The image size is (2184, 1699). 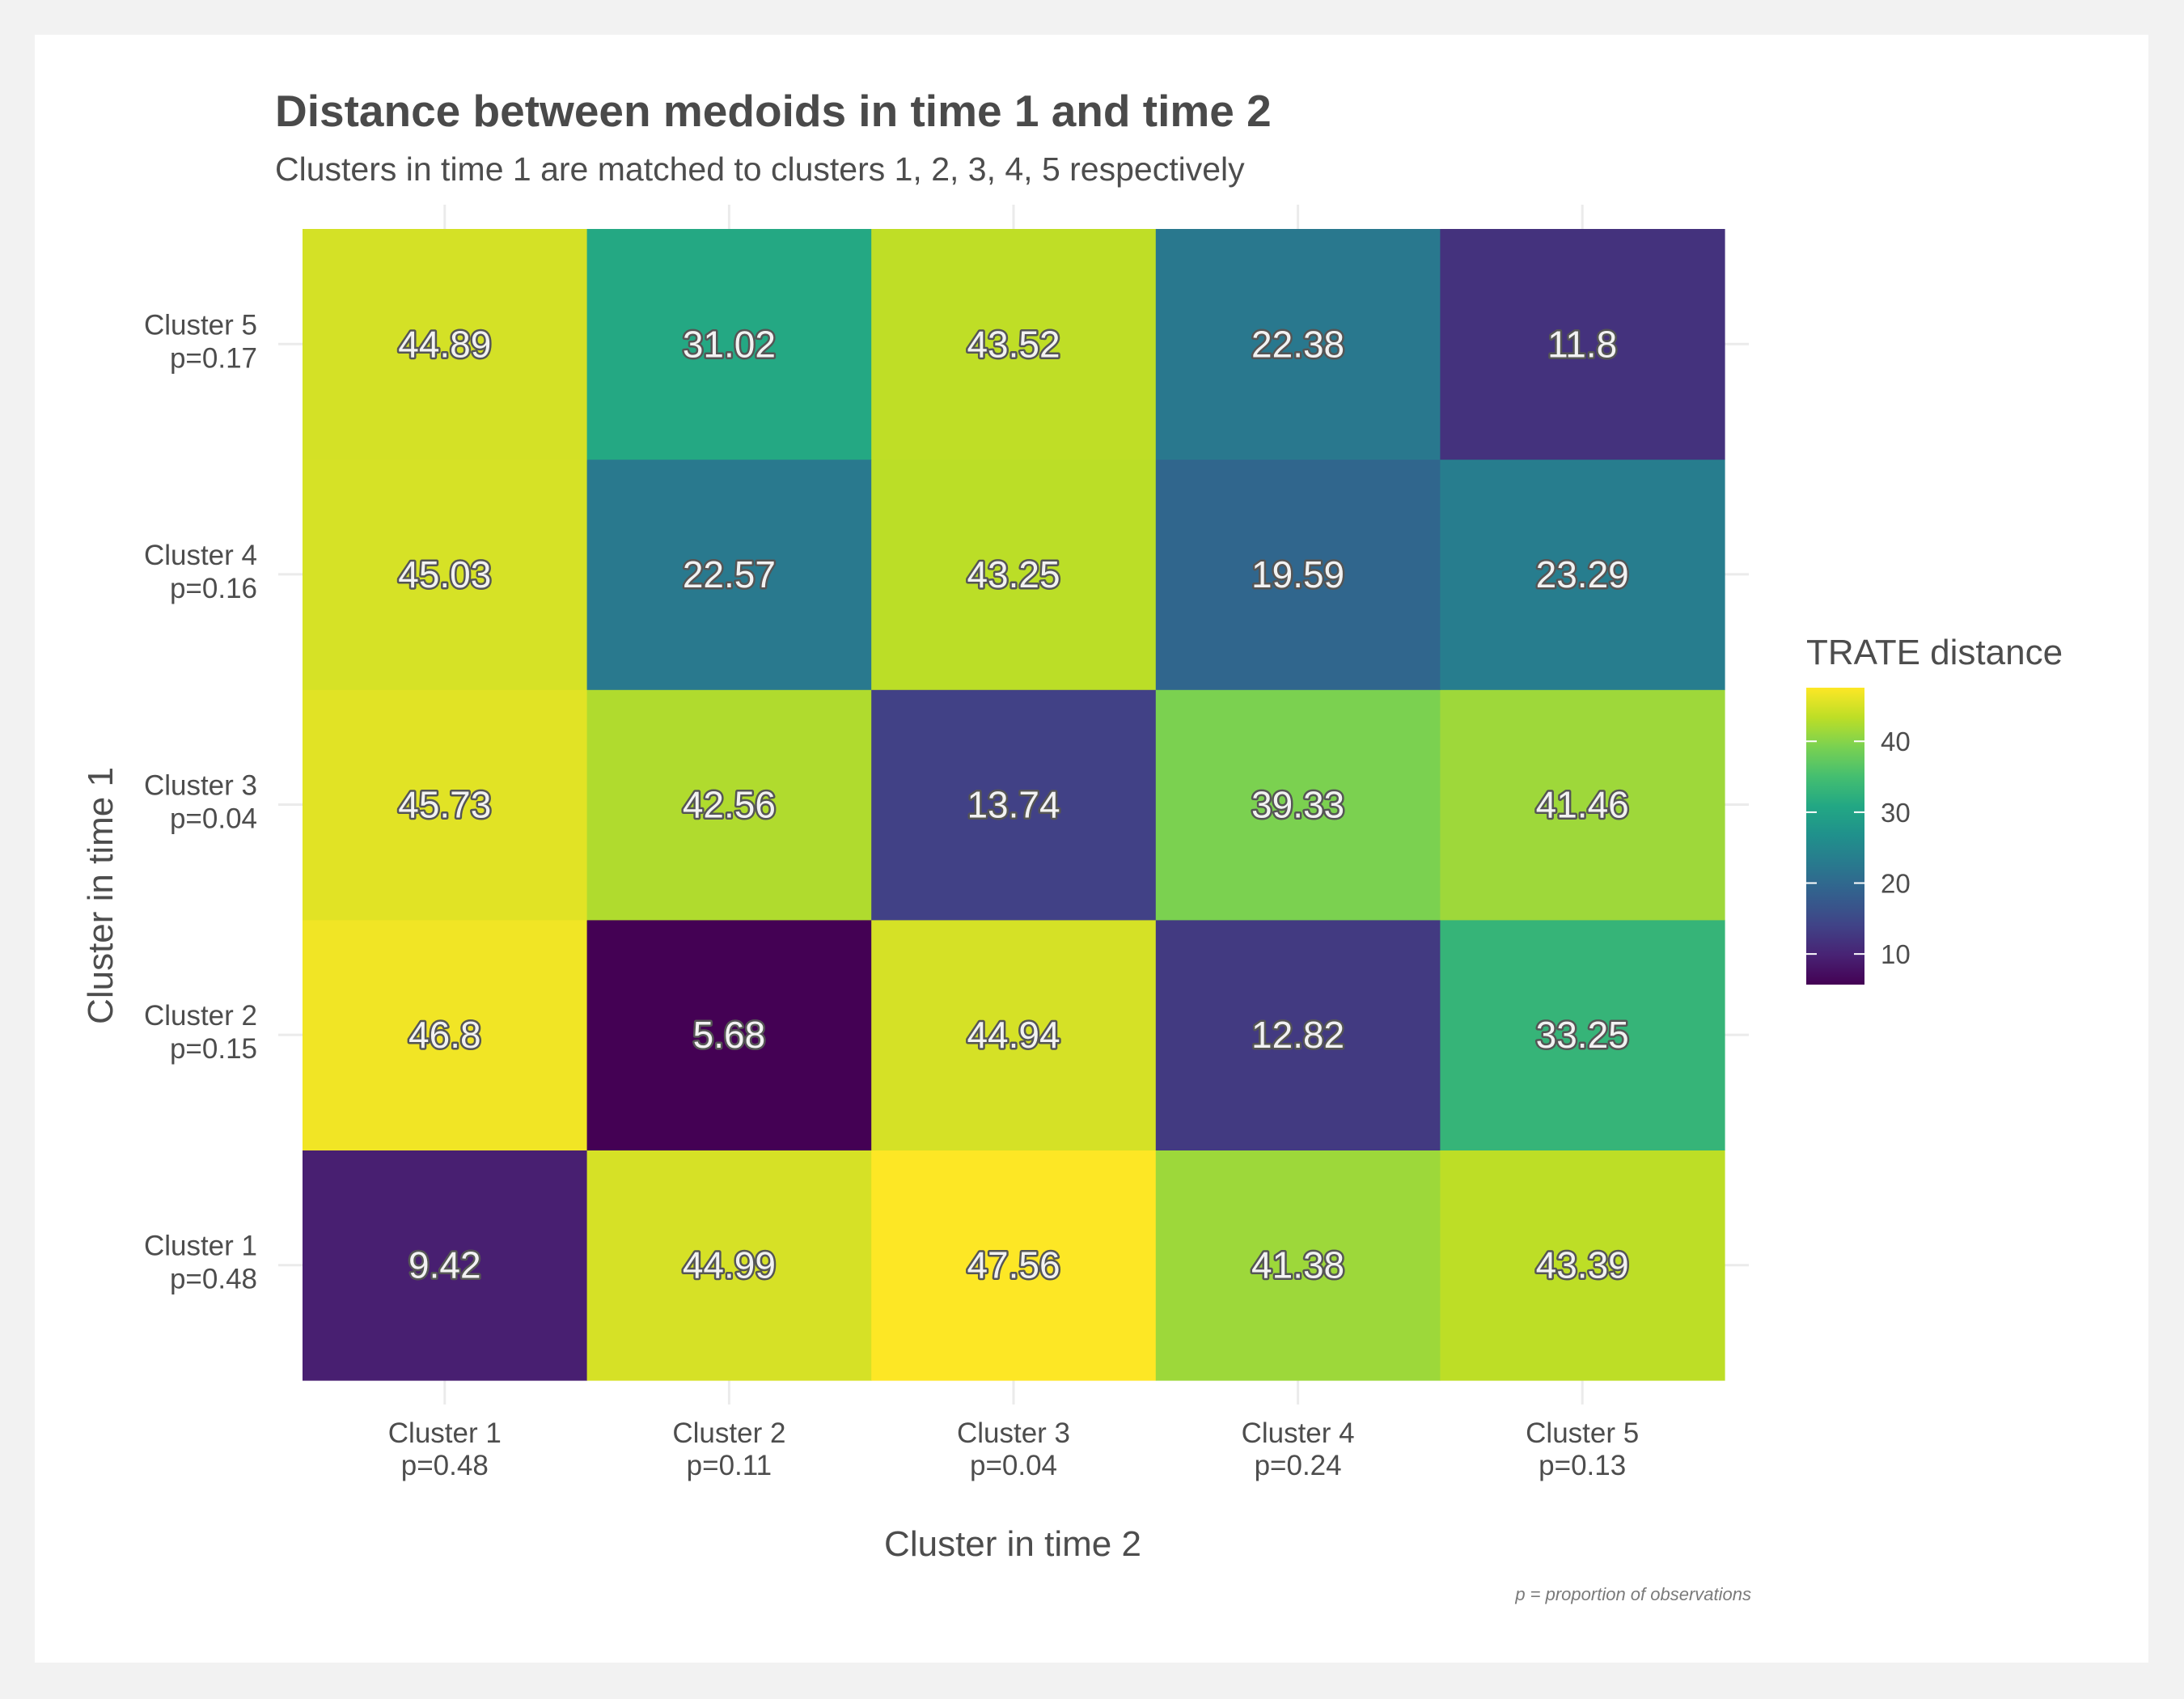 I want to click on cell-value-label: 22.38, so click(x=1297, y=344).